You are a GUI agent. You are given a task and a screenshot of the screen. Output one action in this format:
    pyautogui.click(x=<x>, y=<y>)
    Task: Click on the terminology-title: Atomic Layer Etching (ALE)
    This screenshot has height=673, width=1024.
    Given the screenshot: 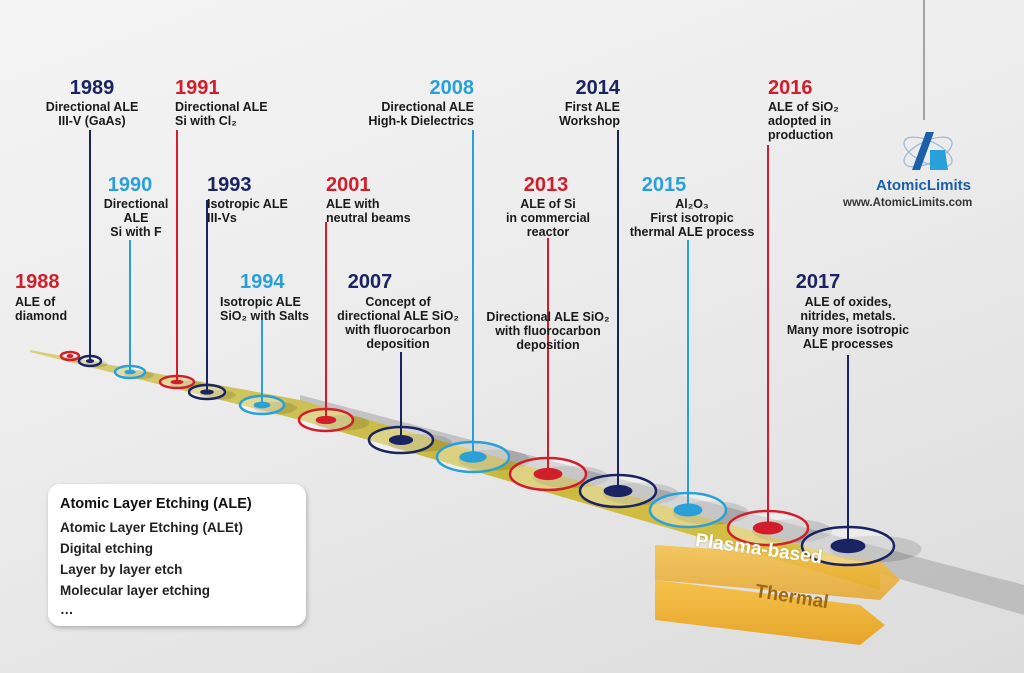 What is the action you would take?
    pyautogui.click(x=156, y=504)
    